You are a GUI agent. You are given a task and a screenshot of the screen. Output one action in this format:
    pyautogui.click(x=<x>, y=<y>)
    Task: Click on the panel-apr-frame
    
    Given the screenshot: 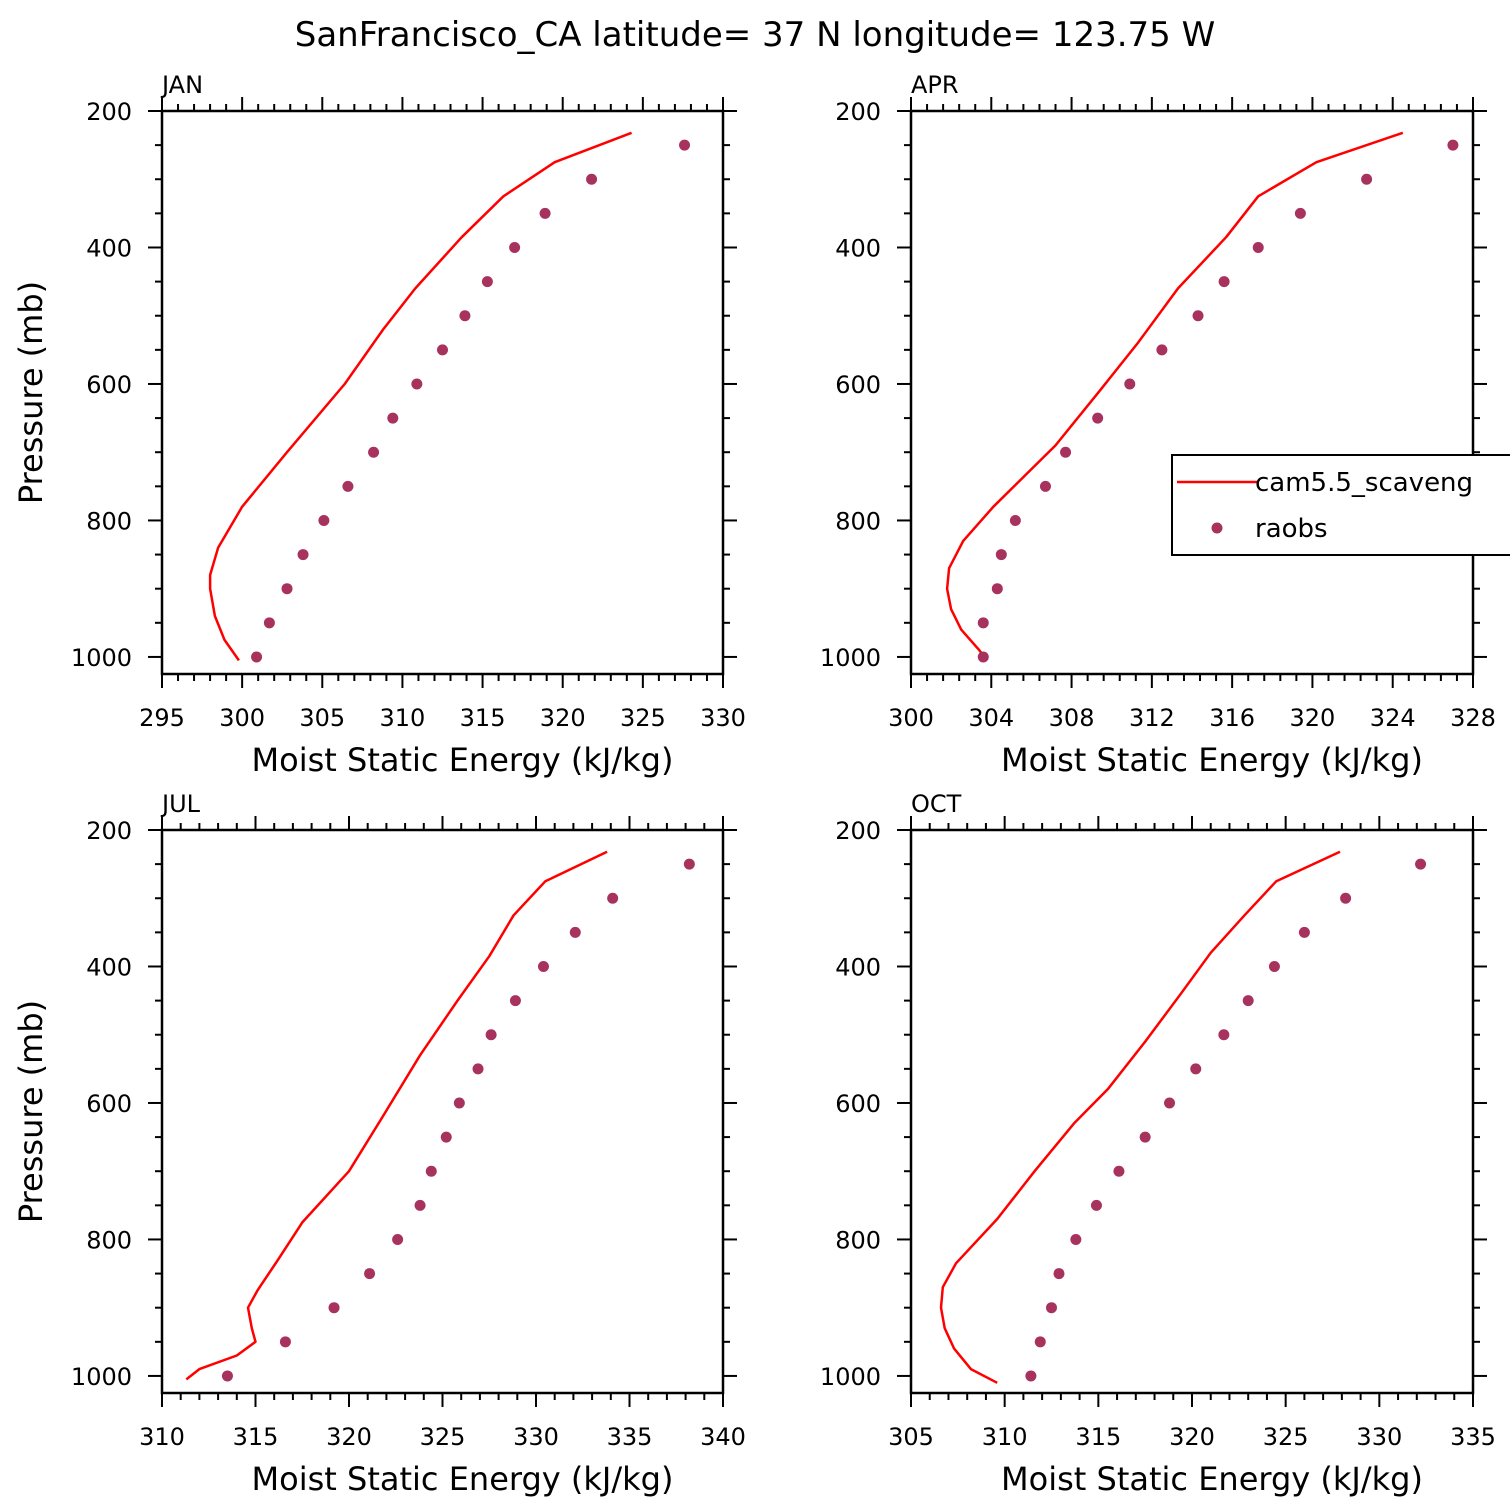 What is the action you would take?
    pyautogui.click(x=1192, y=392)
    